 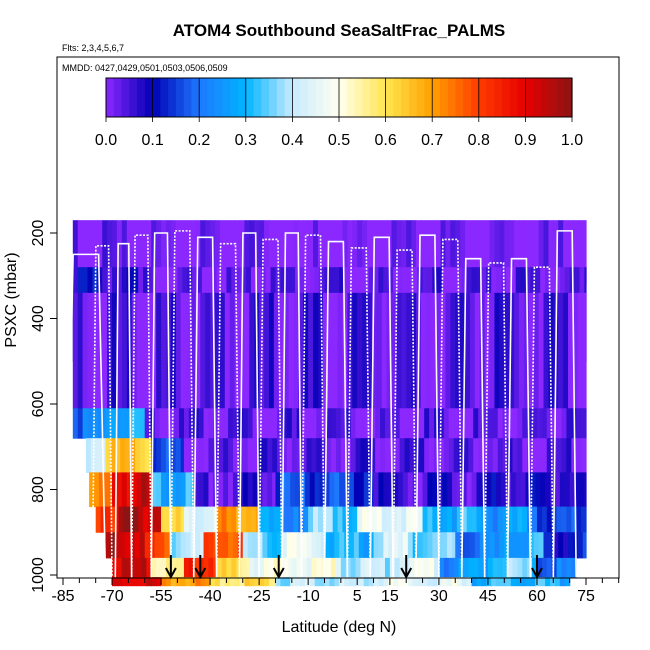 What do you see at coordinates (335, 591) in the screenshot?
I see `x-axis: -85 -70 -55 -40 -25 -10 5 15 30 45 60 75` at bounding box center [335, 591].